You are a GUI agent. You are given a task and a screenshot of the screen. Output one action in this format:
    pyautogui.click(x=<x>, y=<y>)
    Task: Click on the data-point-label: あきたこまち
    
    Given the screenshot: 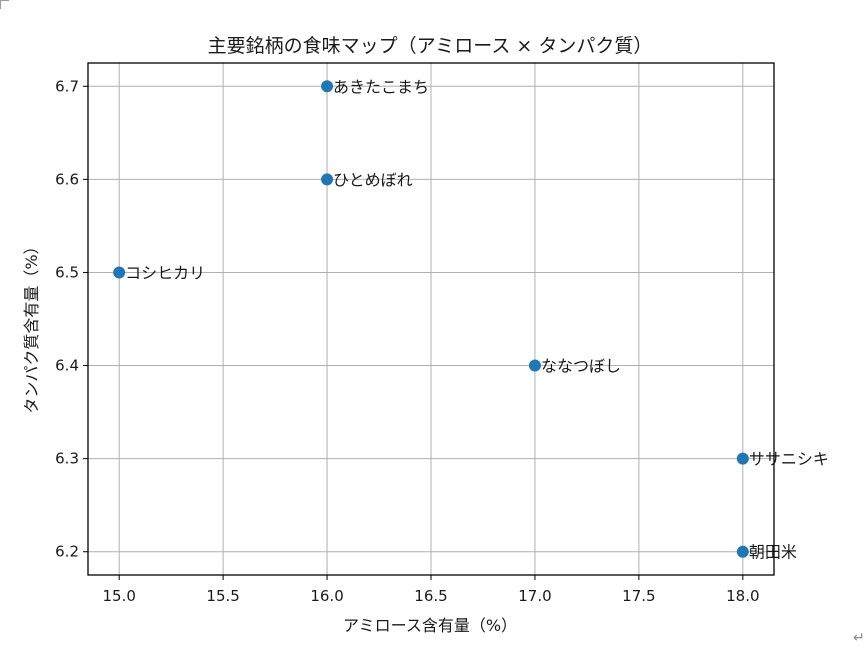 What is the action you would take?
    pyautogui.click(x=381, y=86)
    